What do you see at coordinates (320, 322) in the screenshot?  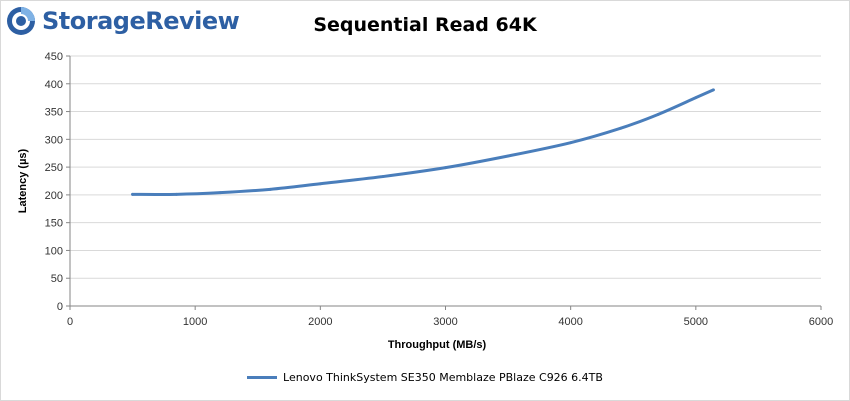 I see `x-tick-label: 2000` at bounding box center [320, 322].